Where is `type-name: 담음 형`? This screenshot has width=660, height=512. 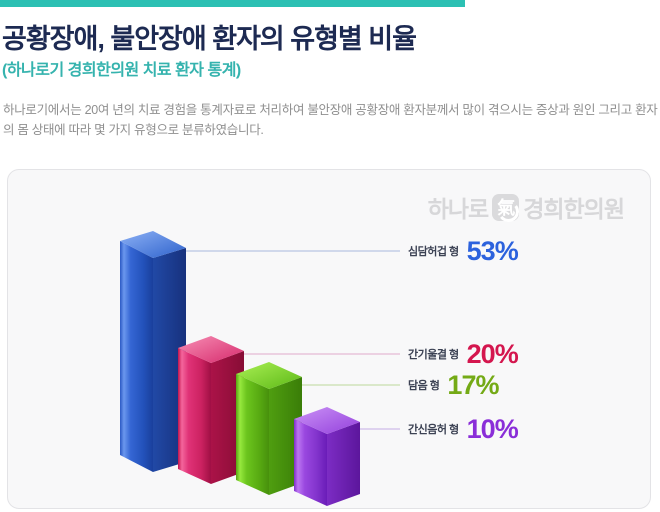
type-name: 담음 형 is located at coordinates (424, 386).